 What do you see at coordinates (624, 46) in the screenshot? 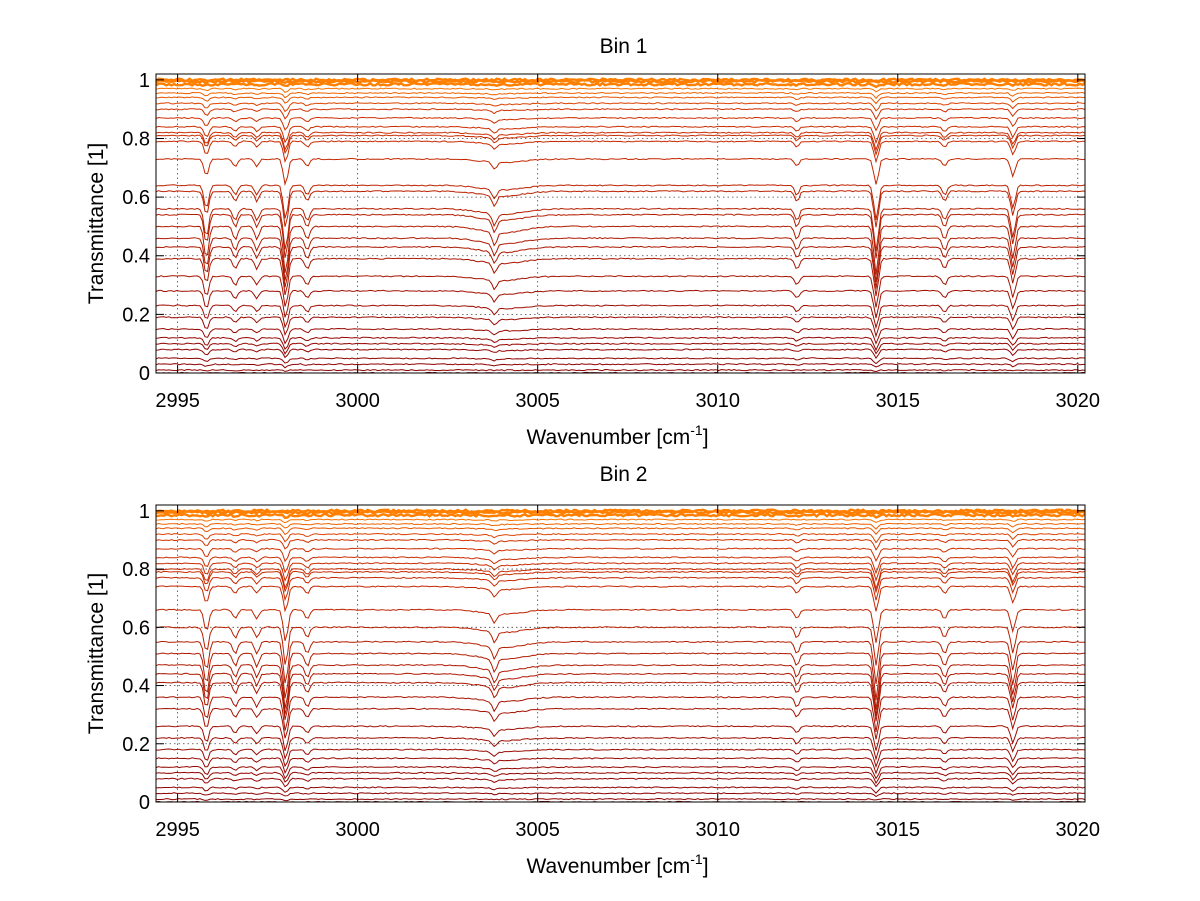
I see `chart-title: Bin 1` at bounding box center [624, 46].